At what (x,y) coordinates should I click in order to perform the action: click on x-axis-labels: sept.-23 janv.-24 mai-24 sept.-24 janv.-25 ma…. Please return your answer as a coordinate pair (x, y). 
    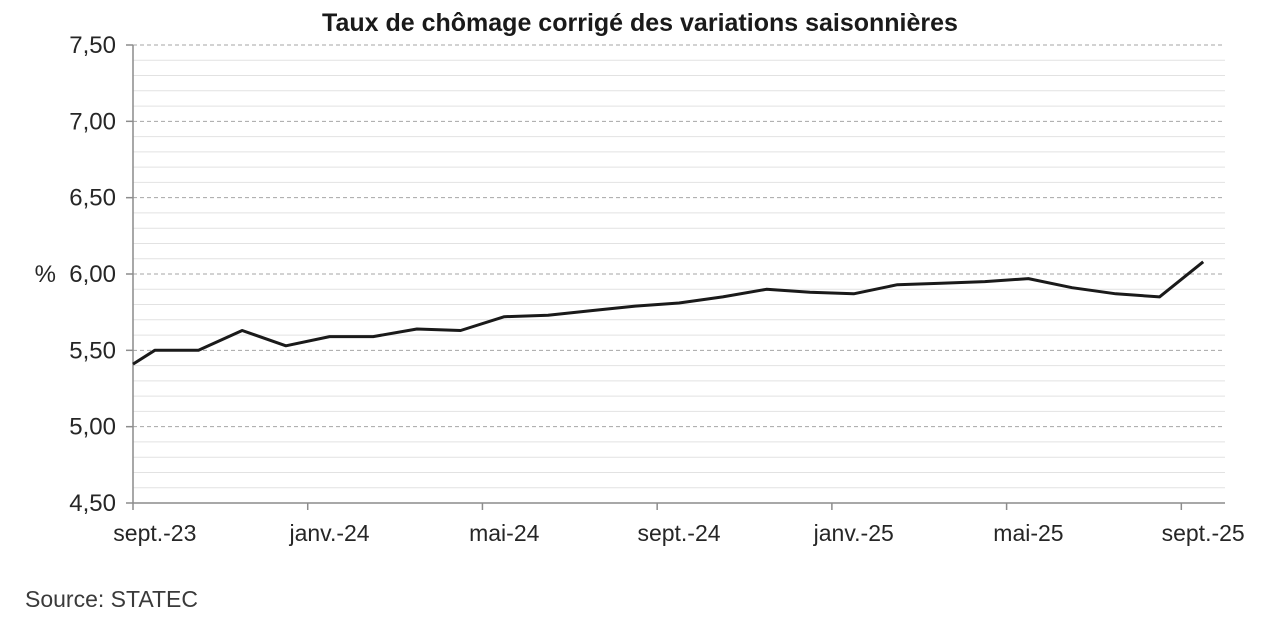
    Looking at the image, I should click on (678, 533).